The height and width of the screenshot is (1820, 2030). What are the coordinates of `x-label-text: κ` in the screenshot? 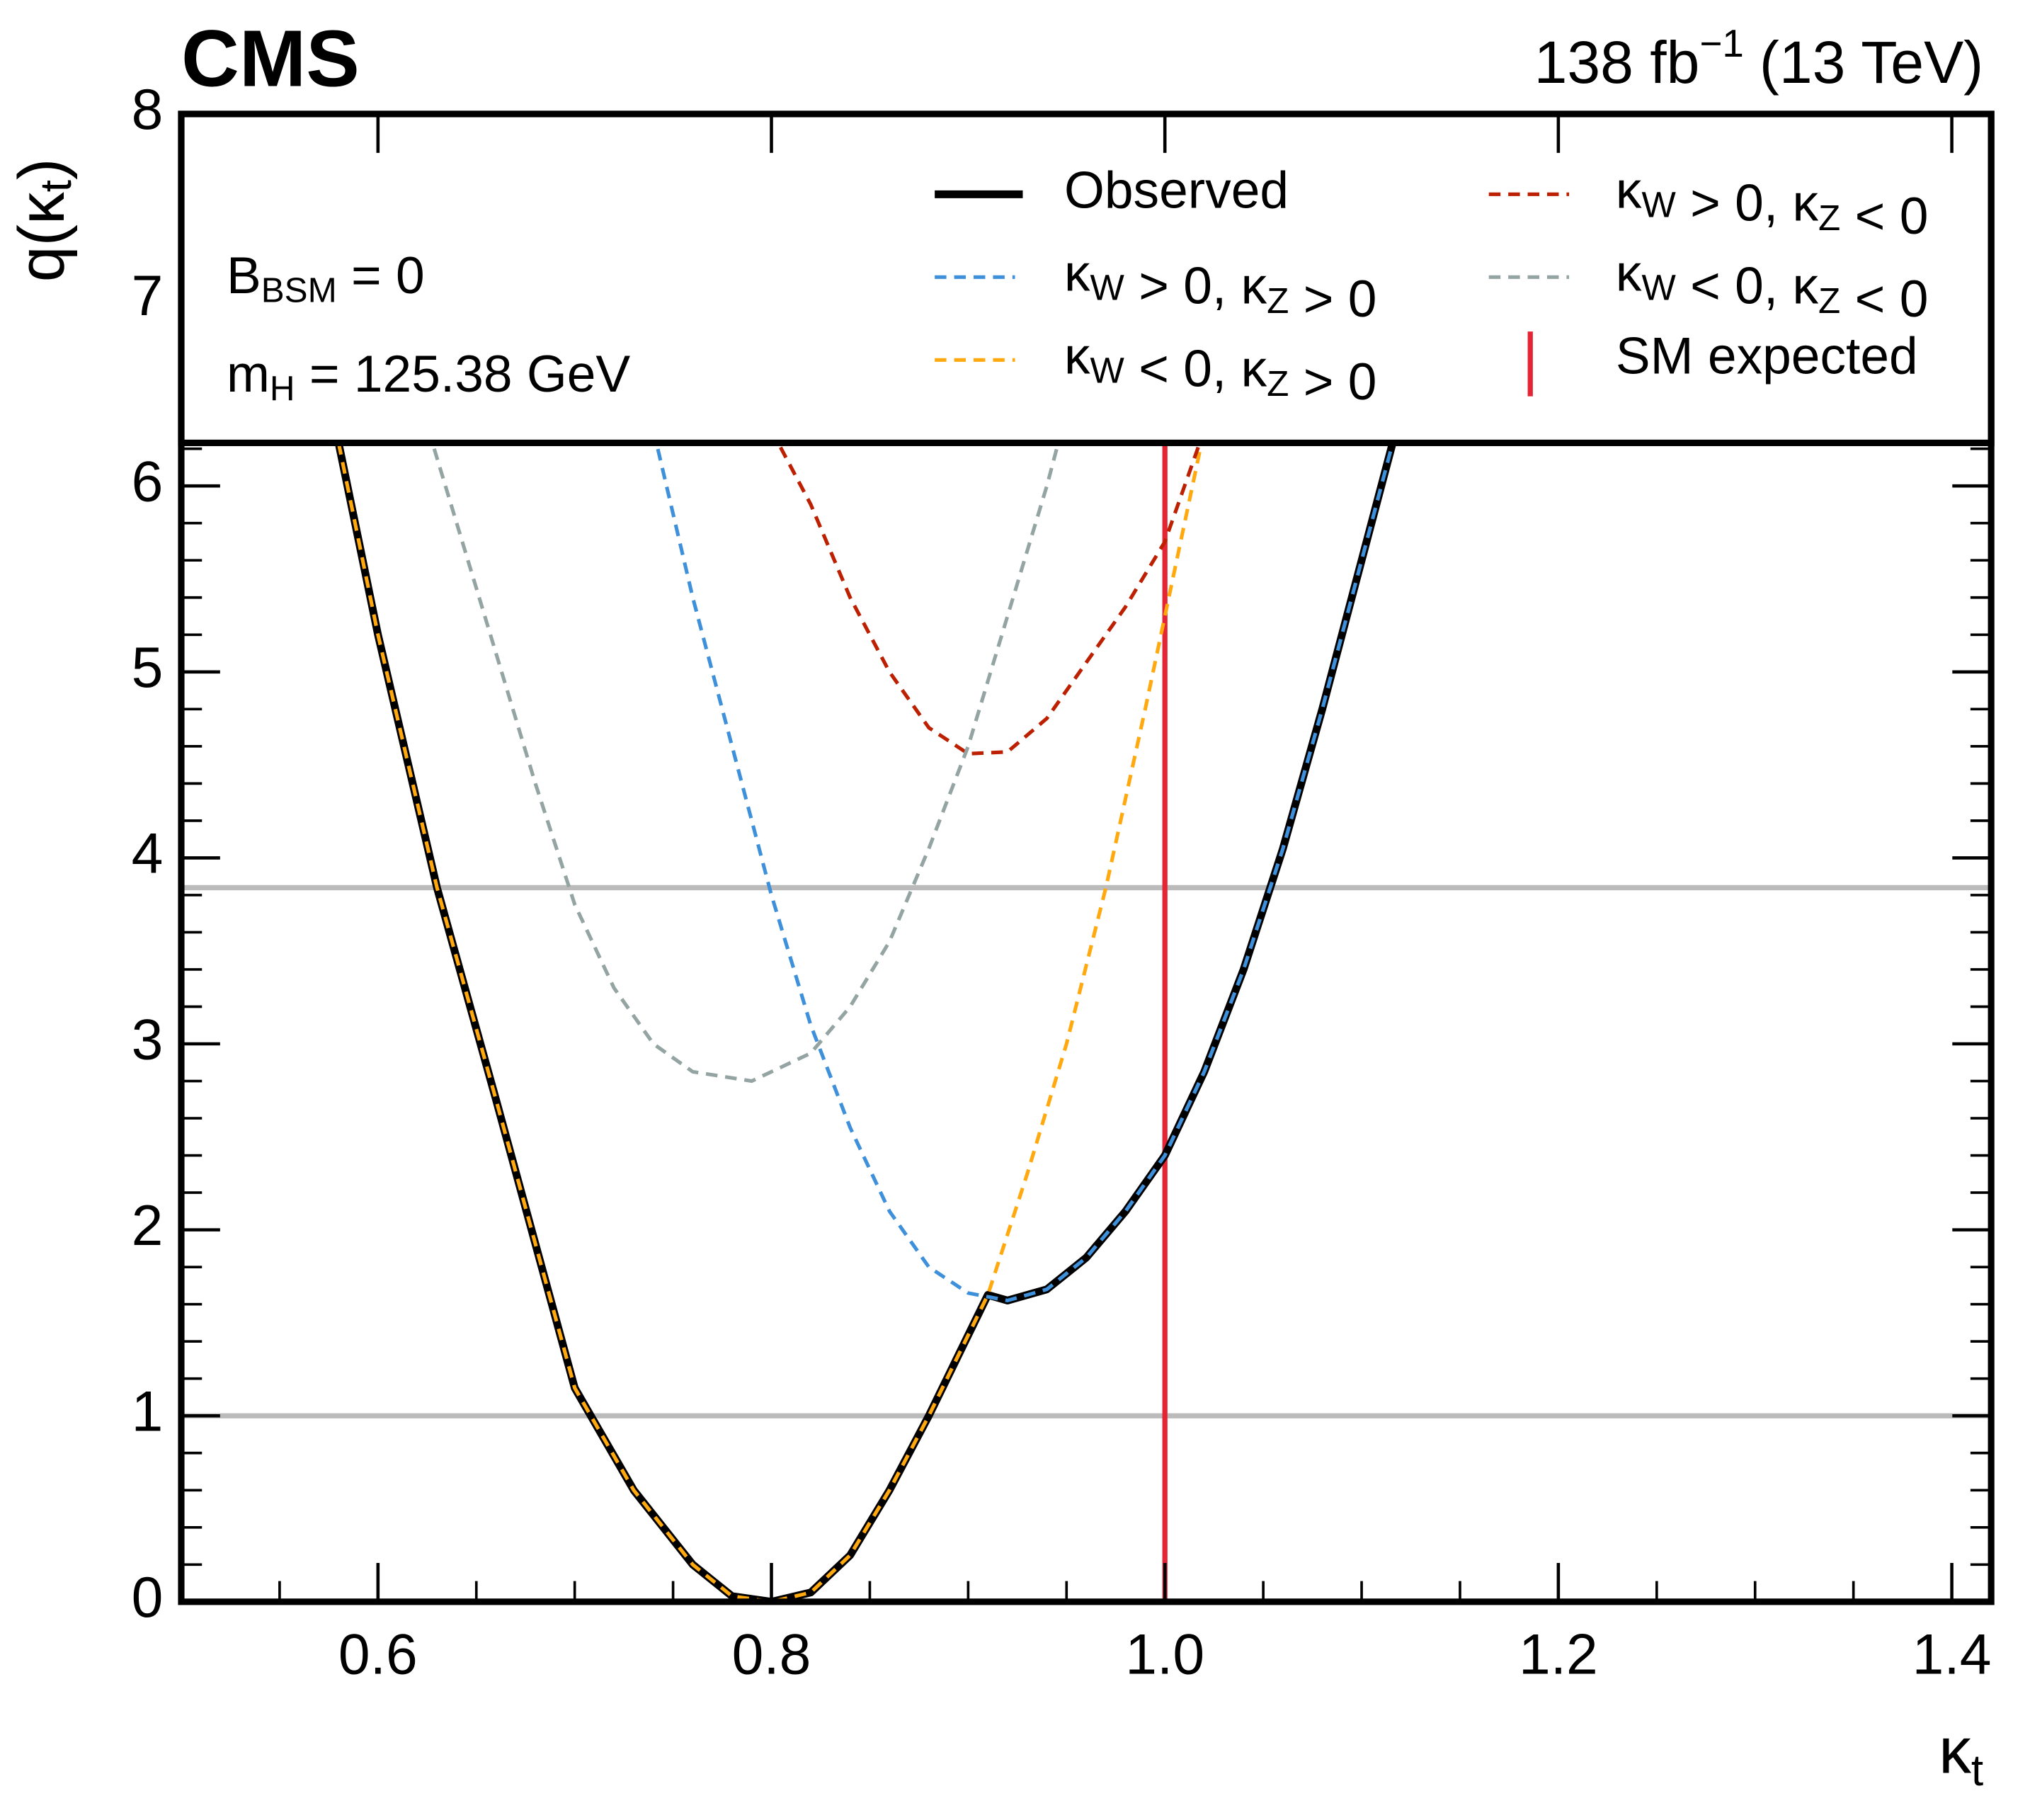 It's located at (1955, 1751).